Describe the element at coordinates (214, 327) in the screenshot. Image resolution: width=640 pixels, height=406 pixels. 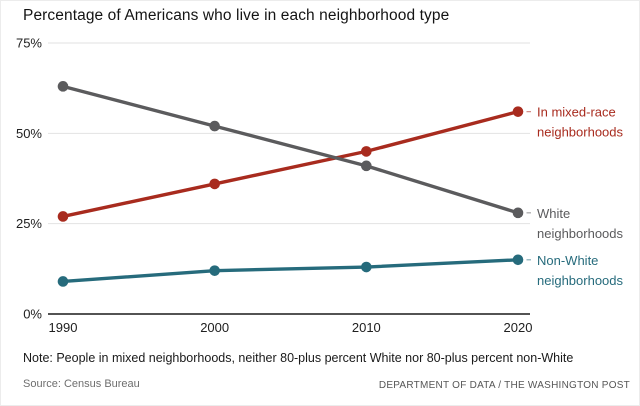
I see `x-axis-tick-label: 2000` at that location.